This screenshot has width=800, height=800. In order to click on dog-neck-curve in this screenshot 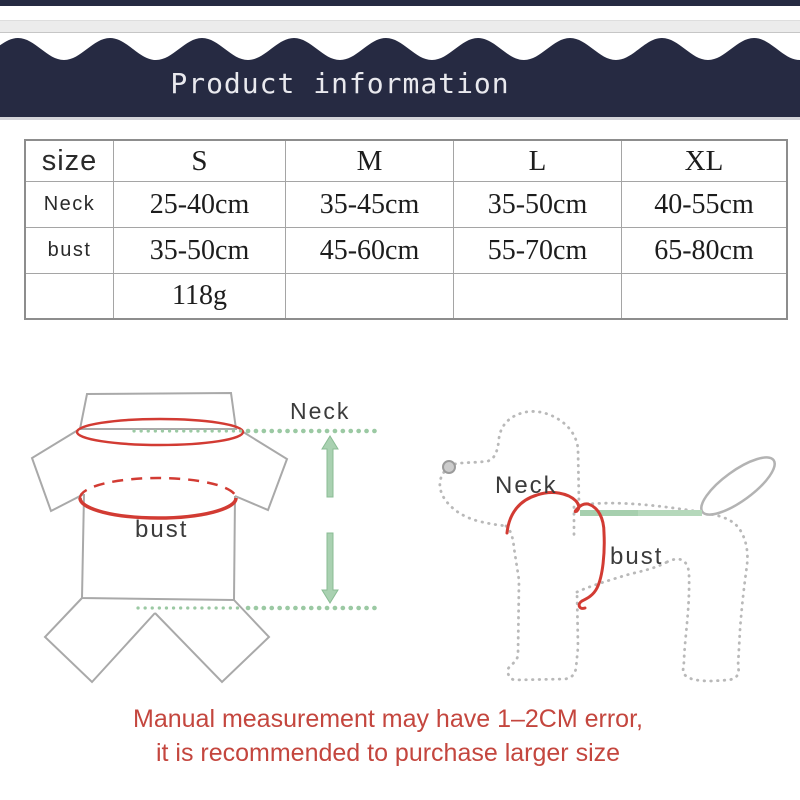, I will do `click(547, 513)`.